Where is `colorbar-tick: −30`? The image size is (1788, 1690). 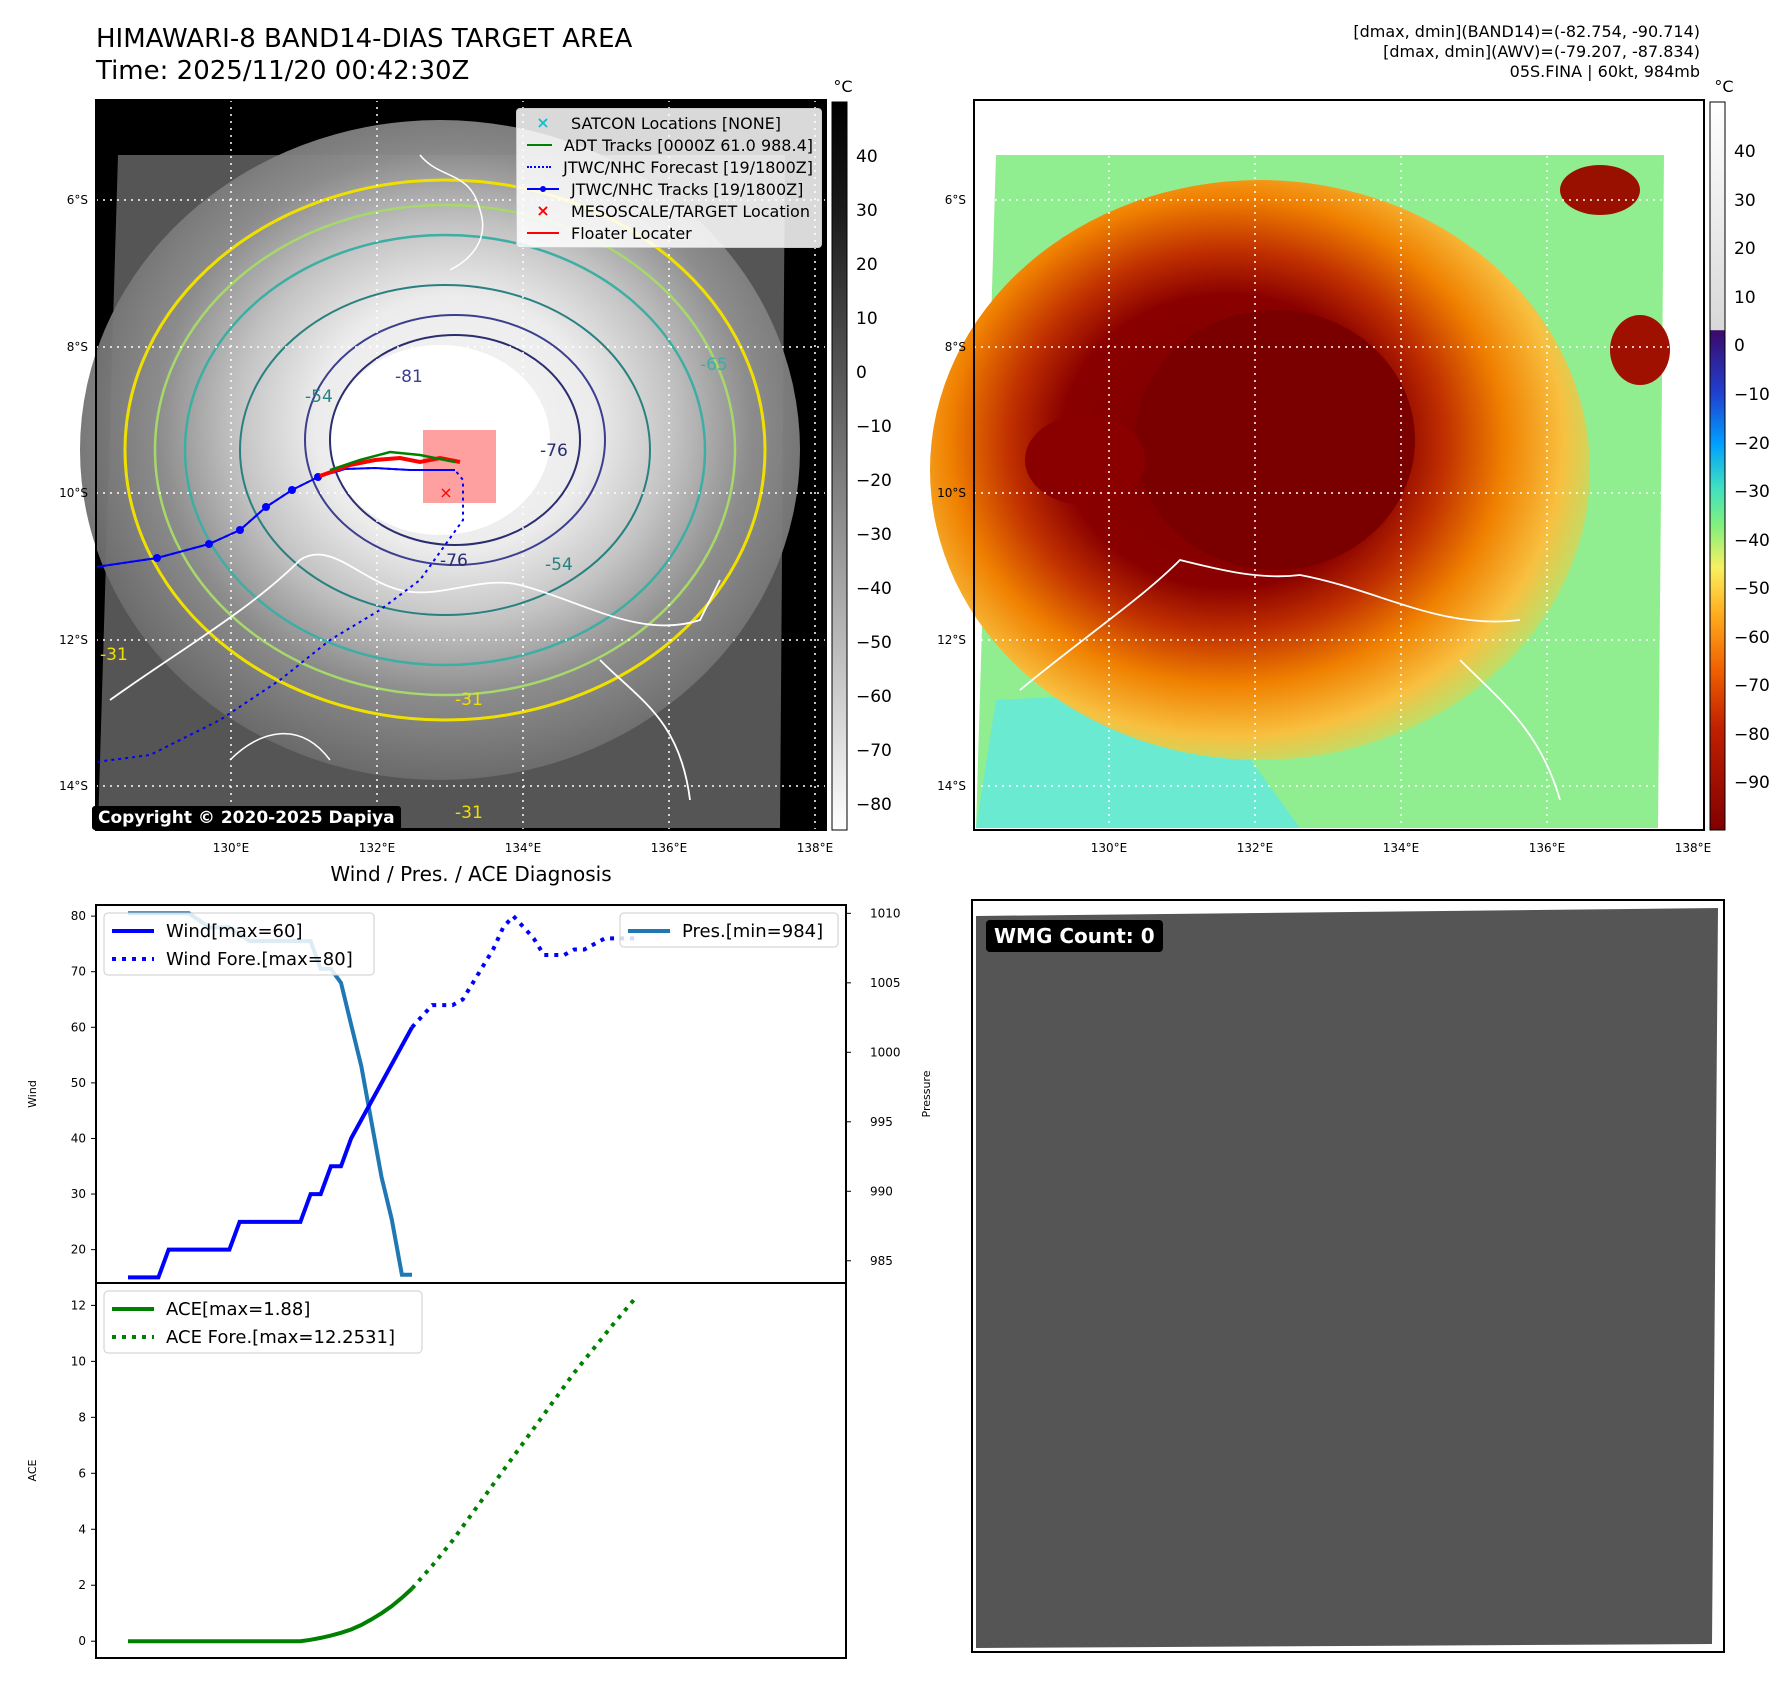
colorbar-tick: −30 is located at coordinates (874, 535).